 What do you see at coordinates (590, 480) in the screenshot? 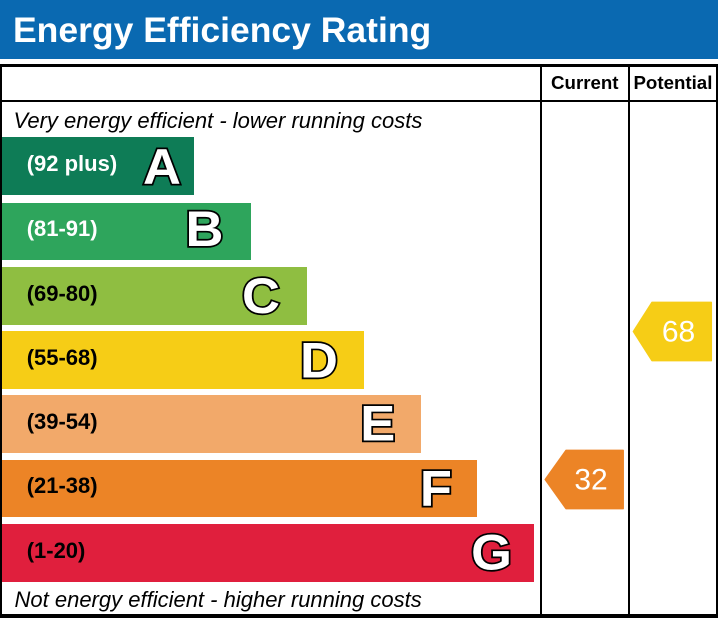
I see `svg-text: 32` at bounding box center [590, 480].